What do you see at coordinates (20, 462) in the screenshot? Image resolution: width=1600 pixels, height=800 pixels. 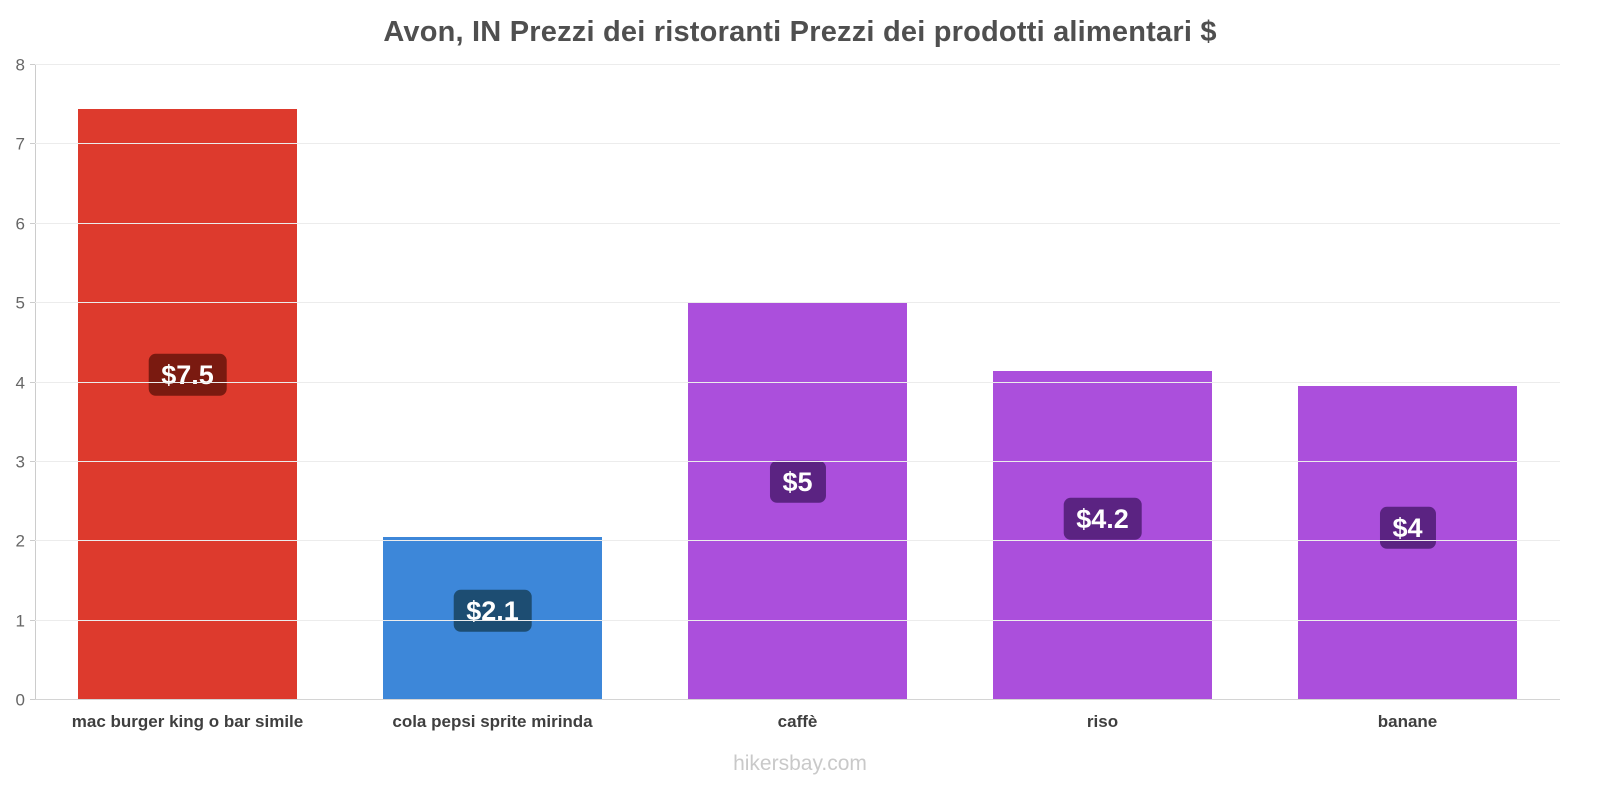 I see `y-tick-label: 3` at bounding box center [20, 462].